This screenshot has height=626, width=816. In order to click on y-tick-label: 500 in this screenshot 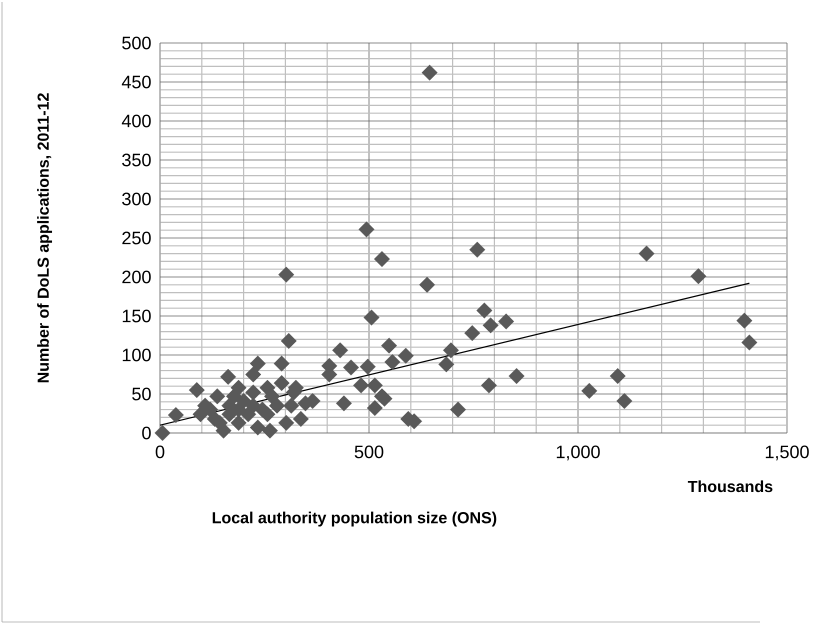, I will do `click(136, 43)`.